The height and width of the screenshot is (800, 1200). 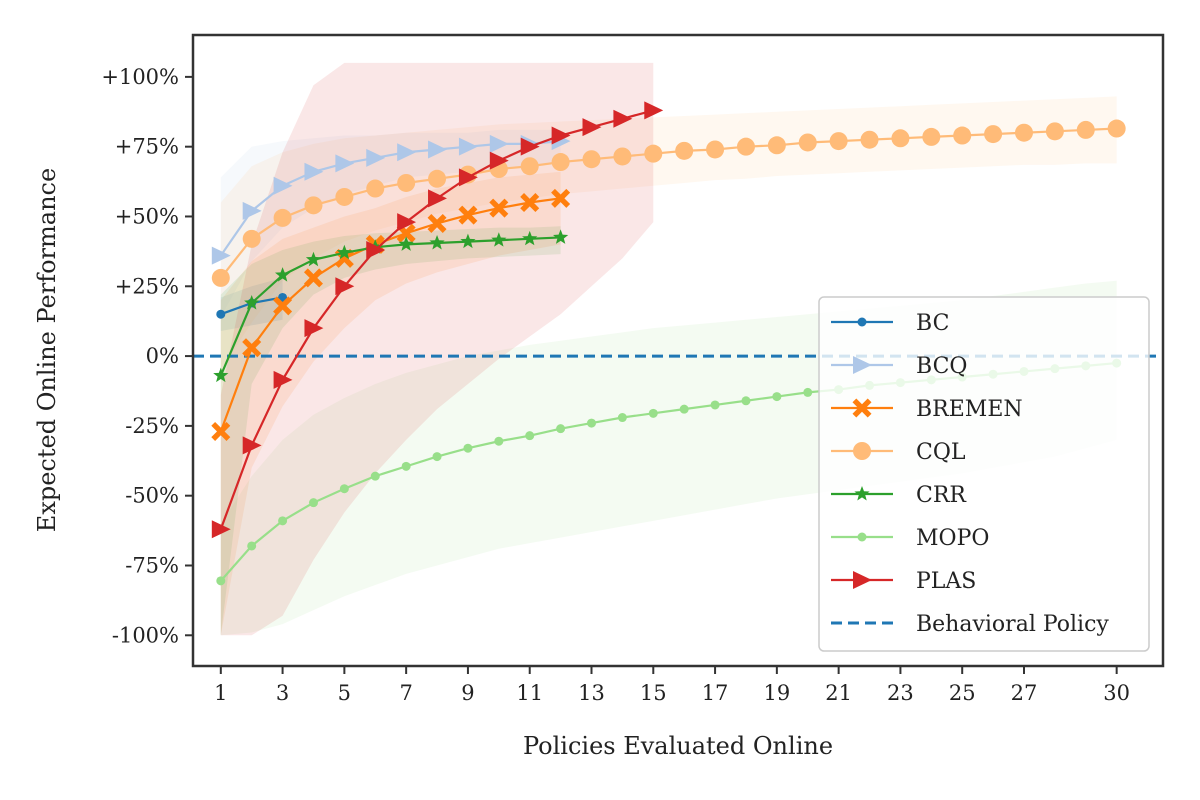 What do you see at coordinates (900, 693) in the screenshot?
I see `x-tick-label: 23` at bounding box center [900, 693].